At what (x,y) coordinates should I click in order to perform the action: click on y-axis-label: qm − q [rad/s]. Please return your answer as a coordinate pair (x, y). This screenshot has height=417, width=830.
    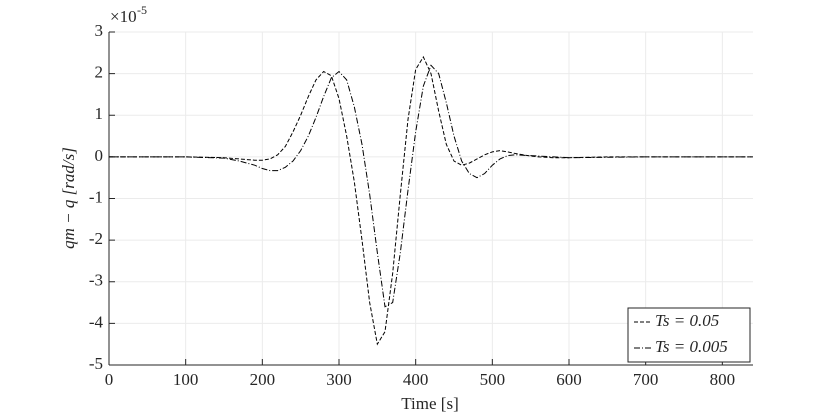
    Looking at the image, I should click on (68, 198).